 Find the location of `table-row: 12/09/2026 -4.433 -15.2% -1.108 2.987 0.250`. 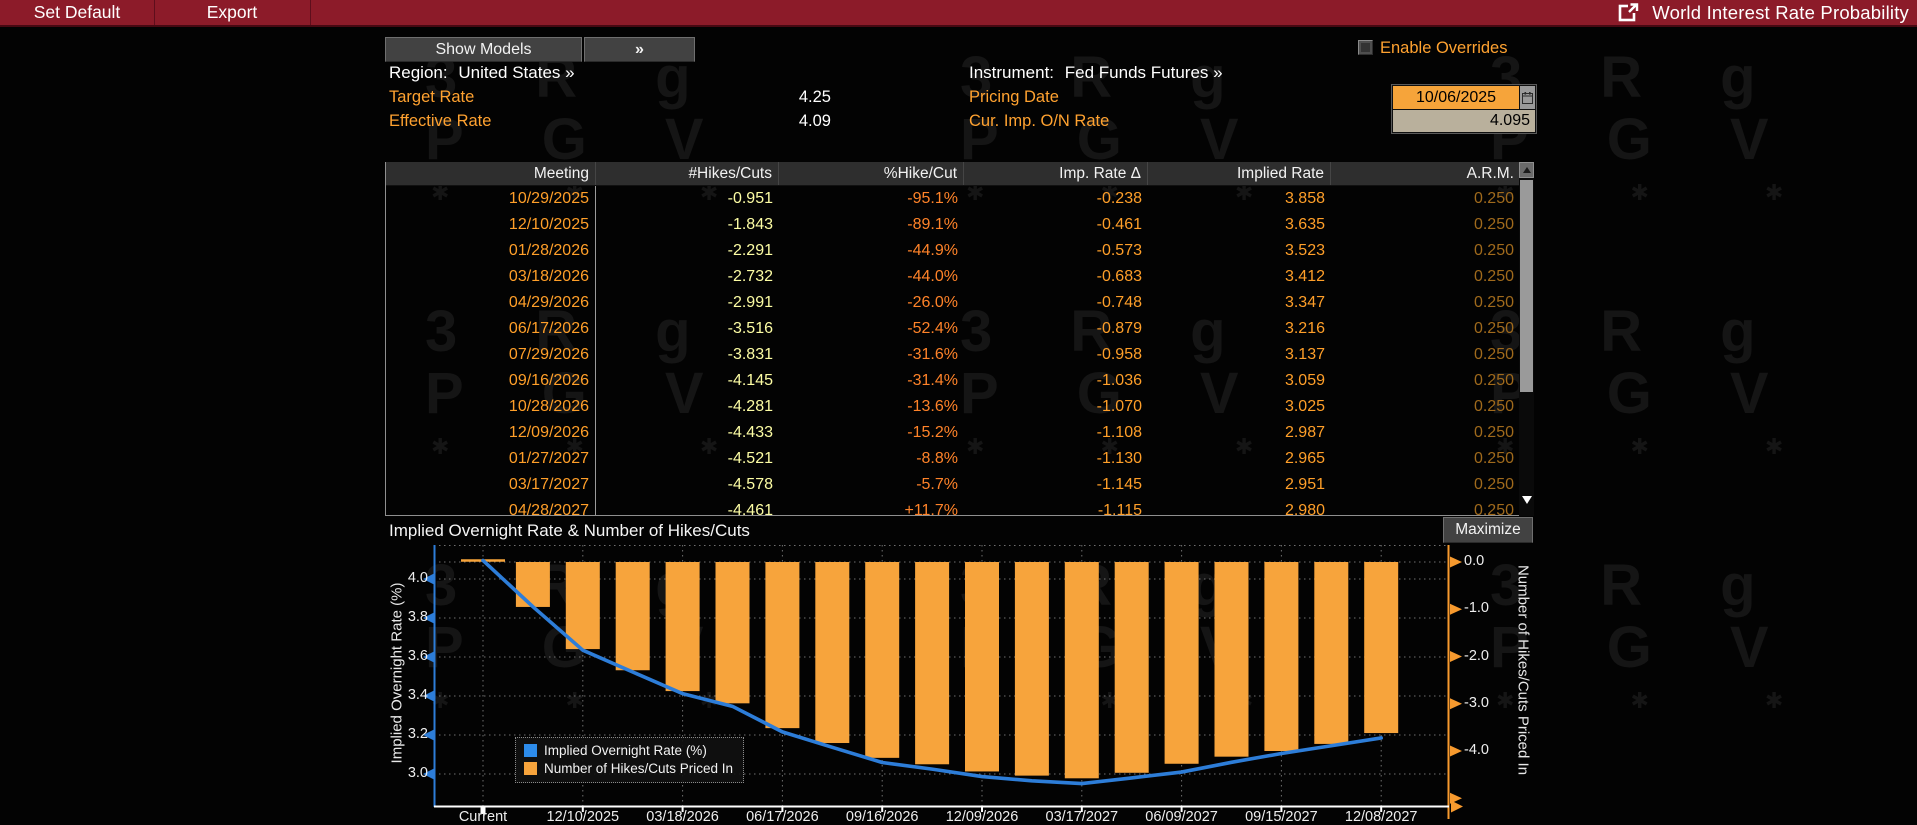

table-row: 12/09/2026 -4.433 -15.2% -1.108 2.987 0.250 is located at coordinates (960, 433).